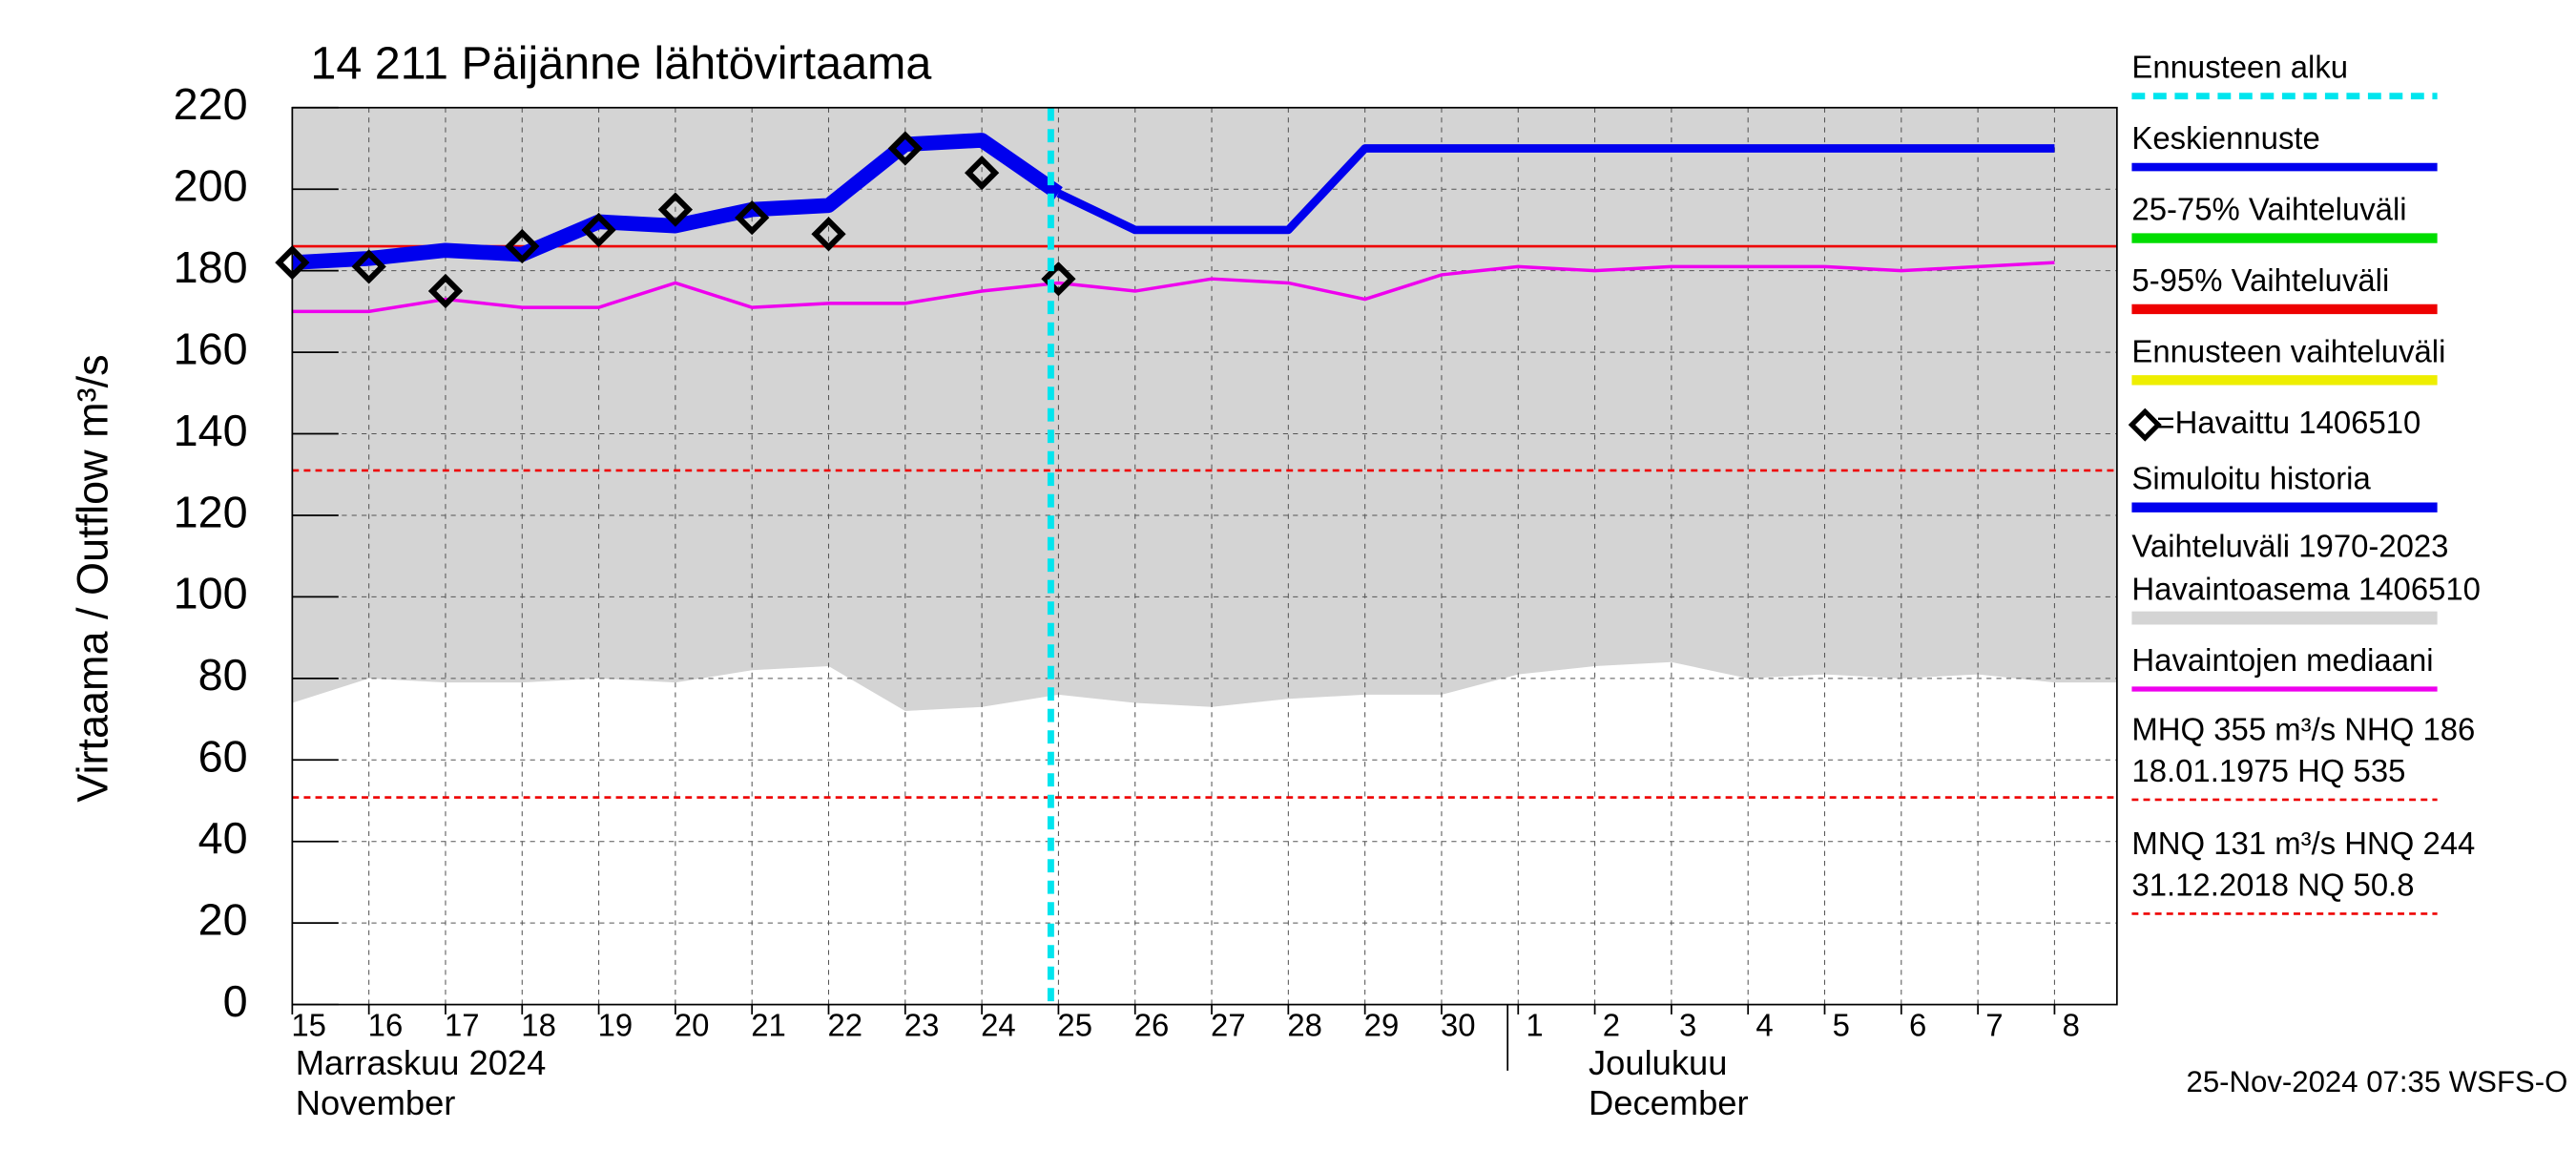 The width and height of the screenshot is (2576, 1150). I want to click on month-label: November, so click(376, 1102).